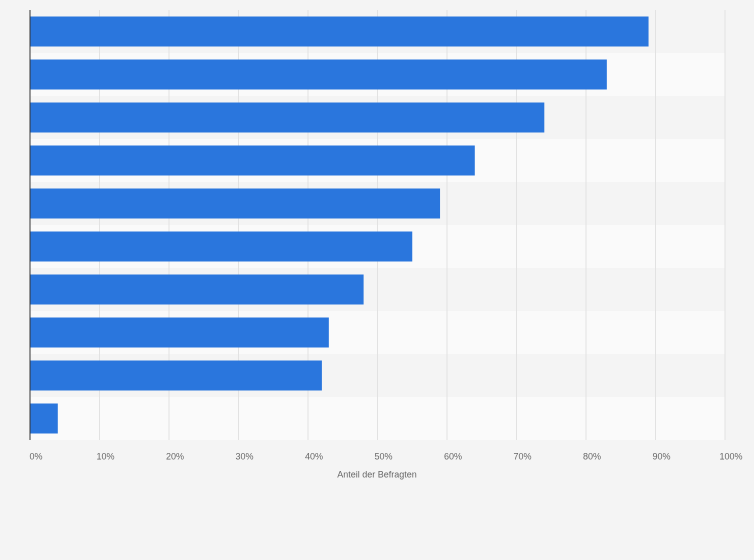  Describe the element at coordinates (377, 474) in the screenshot. I see `x-axis-label: Anteil der Befragten` at that location.